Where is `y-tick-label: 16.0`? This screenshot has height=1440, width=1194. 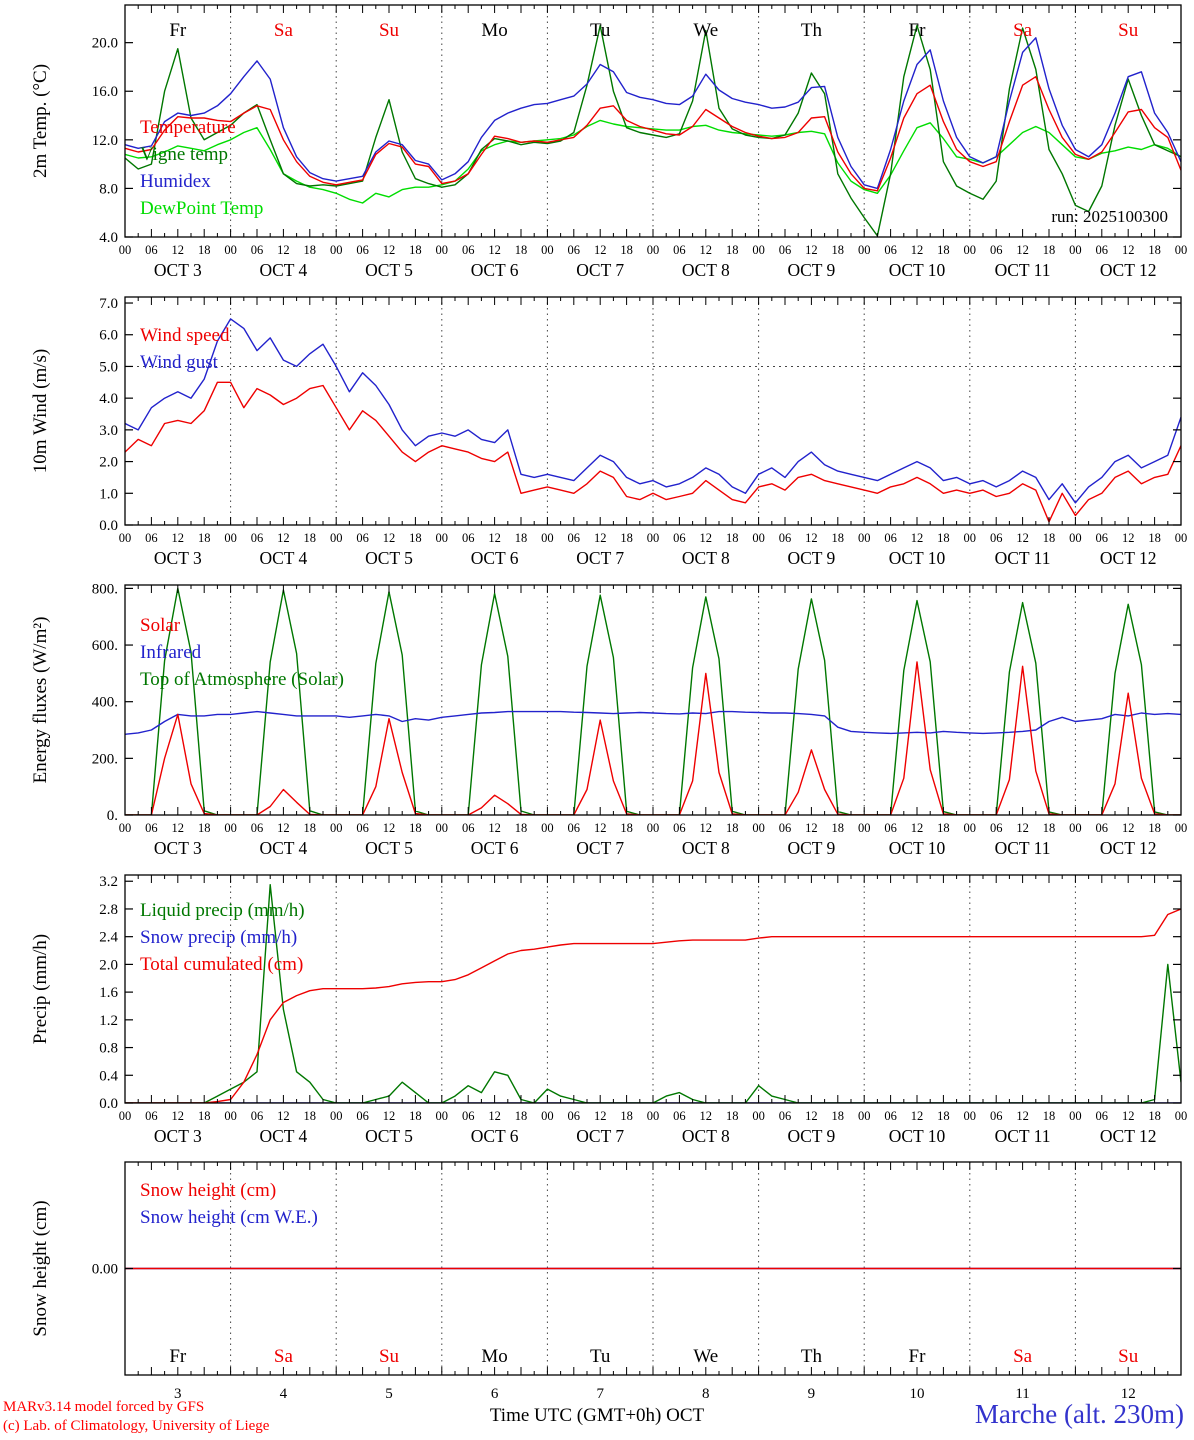 y-tick-label: 16.0 is located at coordinates (105, 92).